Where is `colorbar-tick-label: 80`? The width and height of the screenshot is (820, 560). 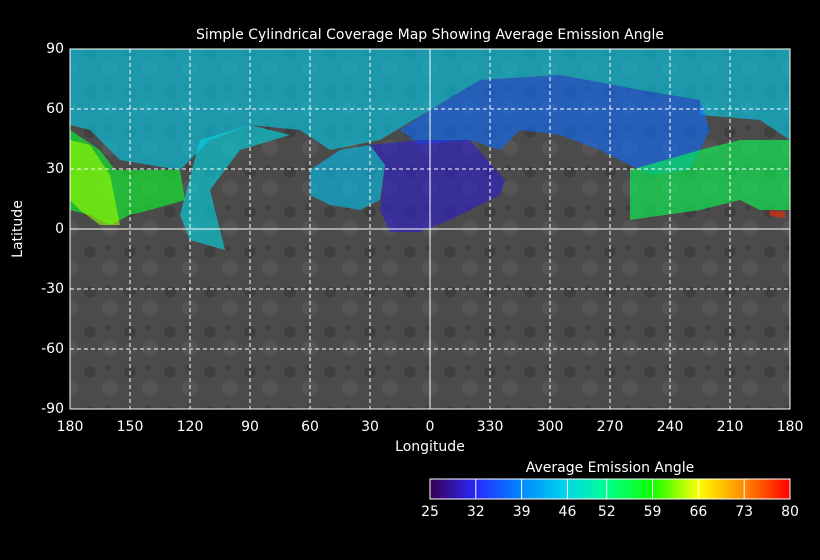 colorbar-tick-label: 80 is located at coordinates (790, 512).